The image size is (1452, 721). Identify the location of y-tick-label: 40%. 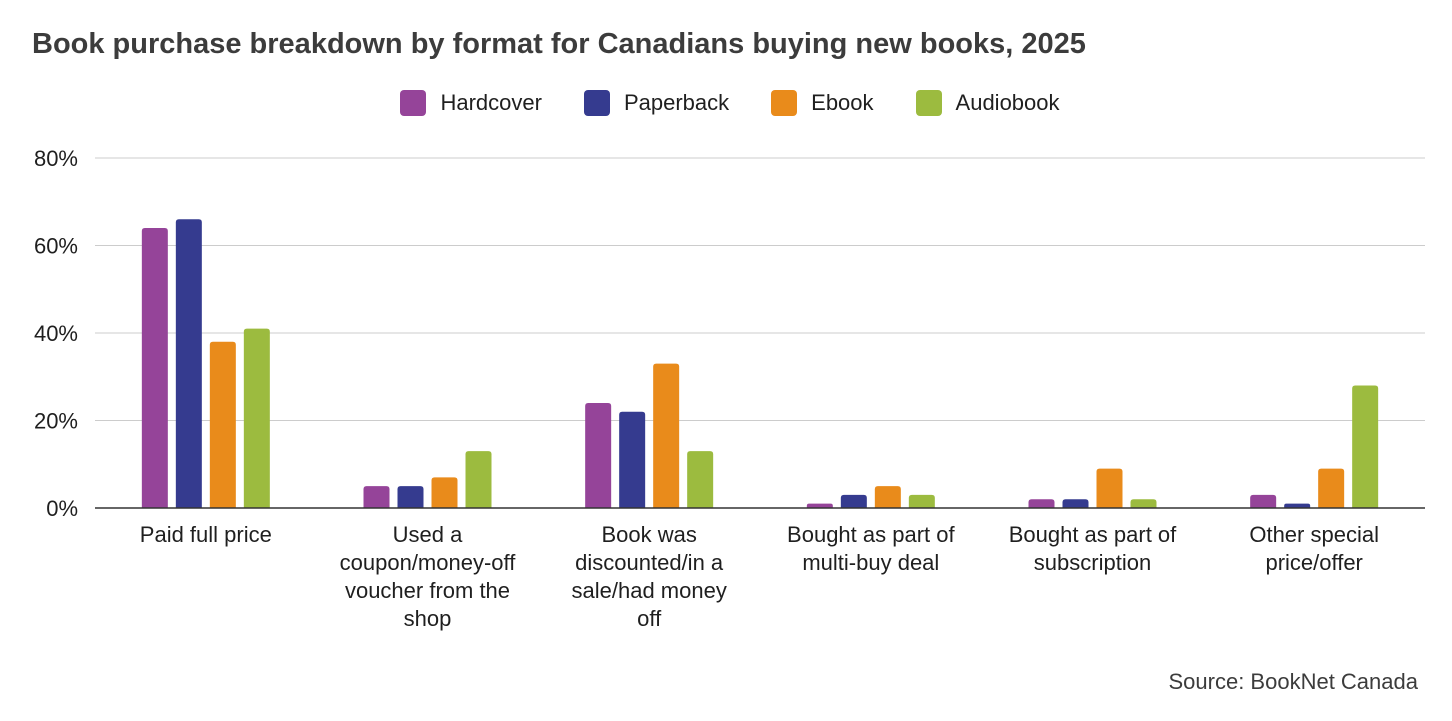
(56, 333).